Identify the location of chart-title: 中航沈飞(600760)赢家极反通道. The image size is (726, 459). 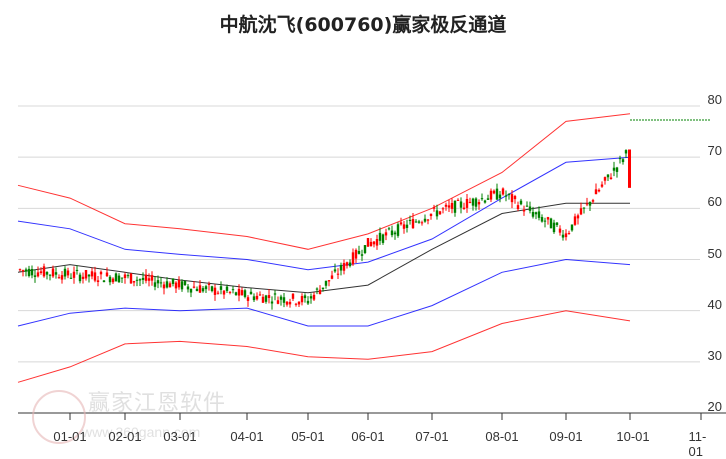
(363, 25).